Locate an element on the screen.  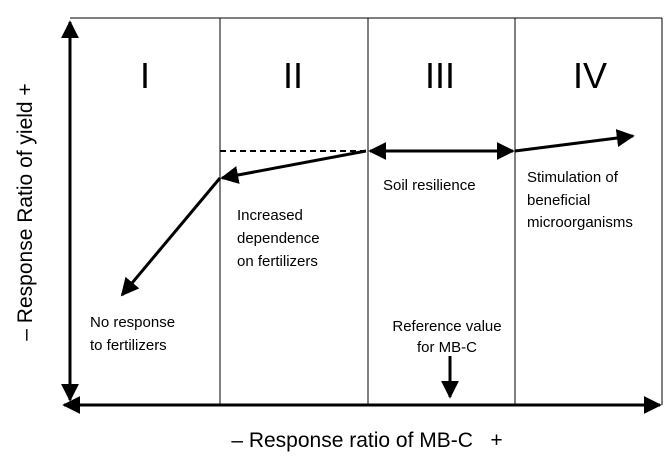
annotation: to fertilizers is located at coordinates (128, 345).